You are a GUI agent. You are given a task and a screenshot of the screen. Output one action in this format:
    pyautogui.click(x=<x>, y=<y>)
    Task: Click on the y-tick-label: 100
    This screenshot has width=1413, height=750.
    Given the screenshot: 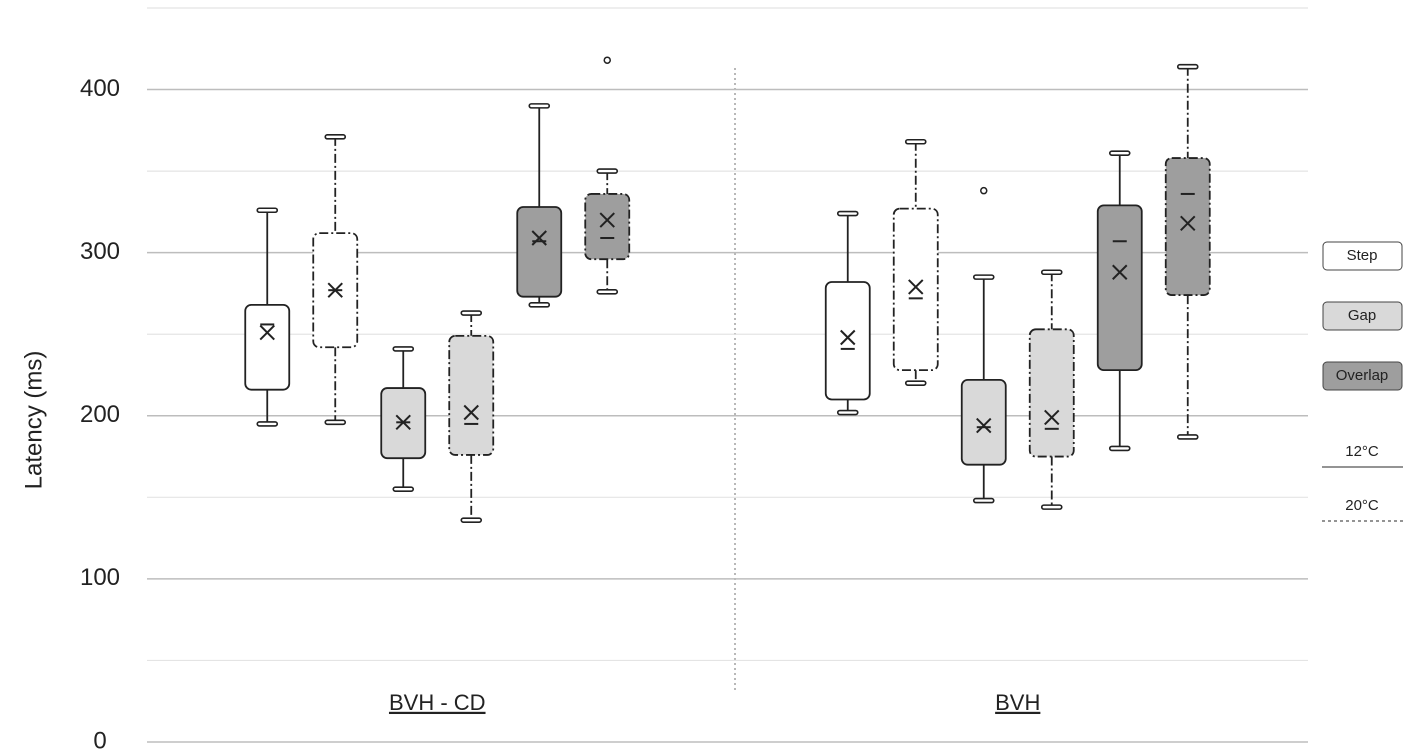 What is the action you would take?
    pyautogui.click(x=100, y=577)
    